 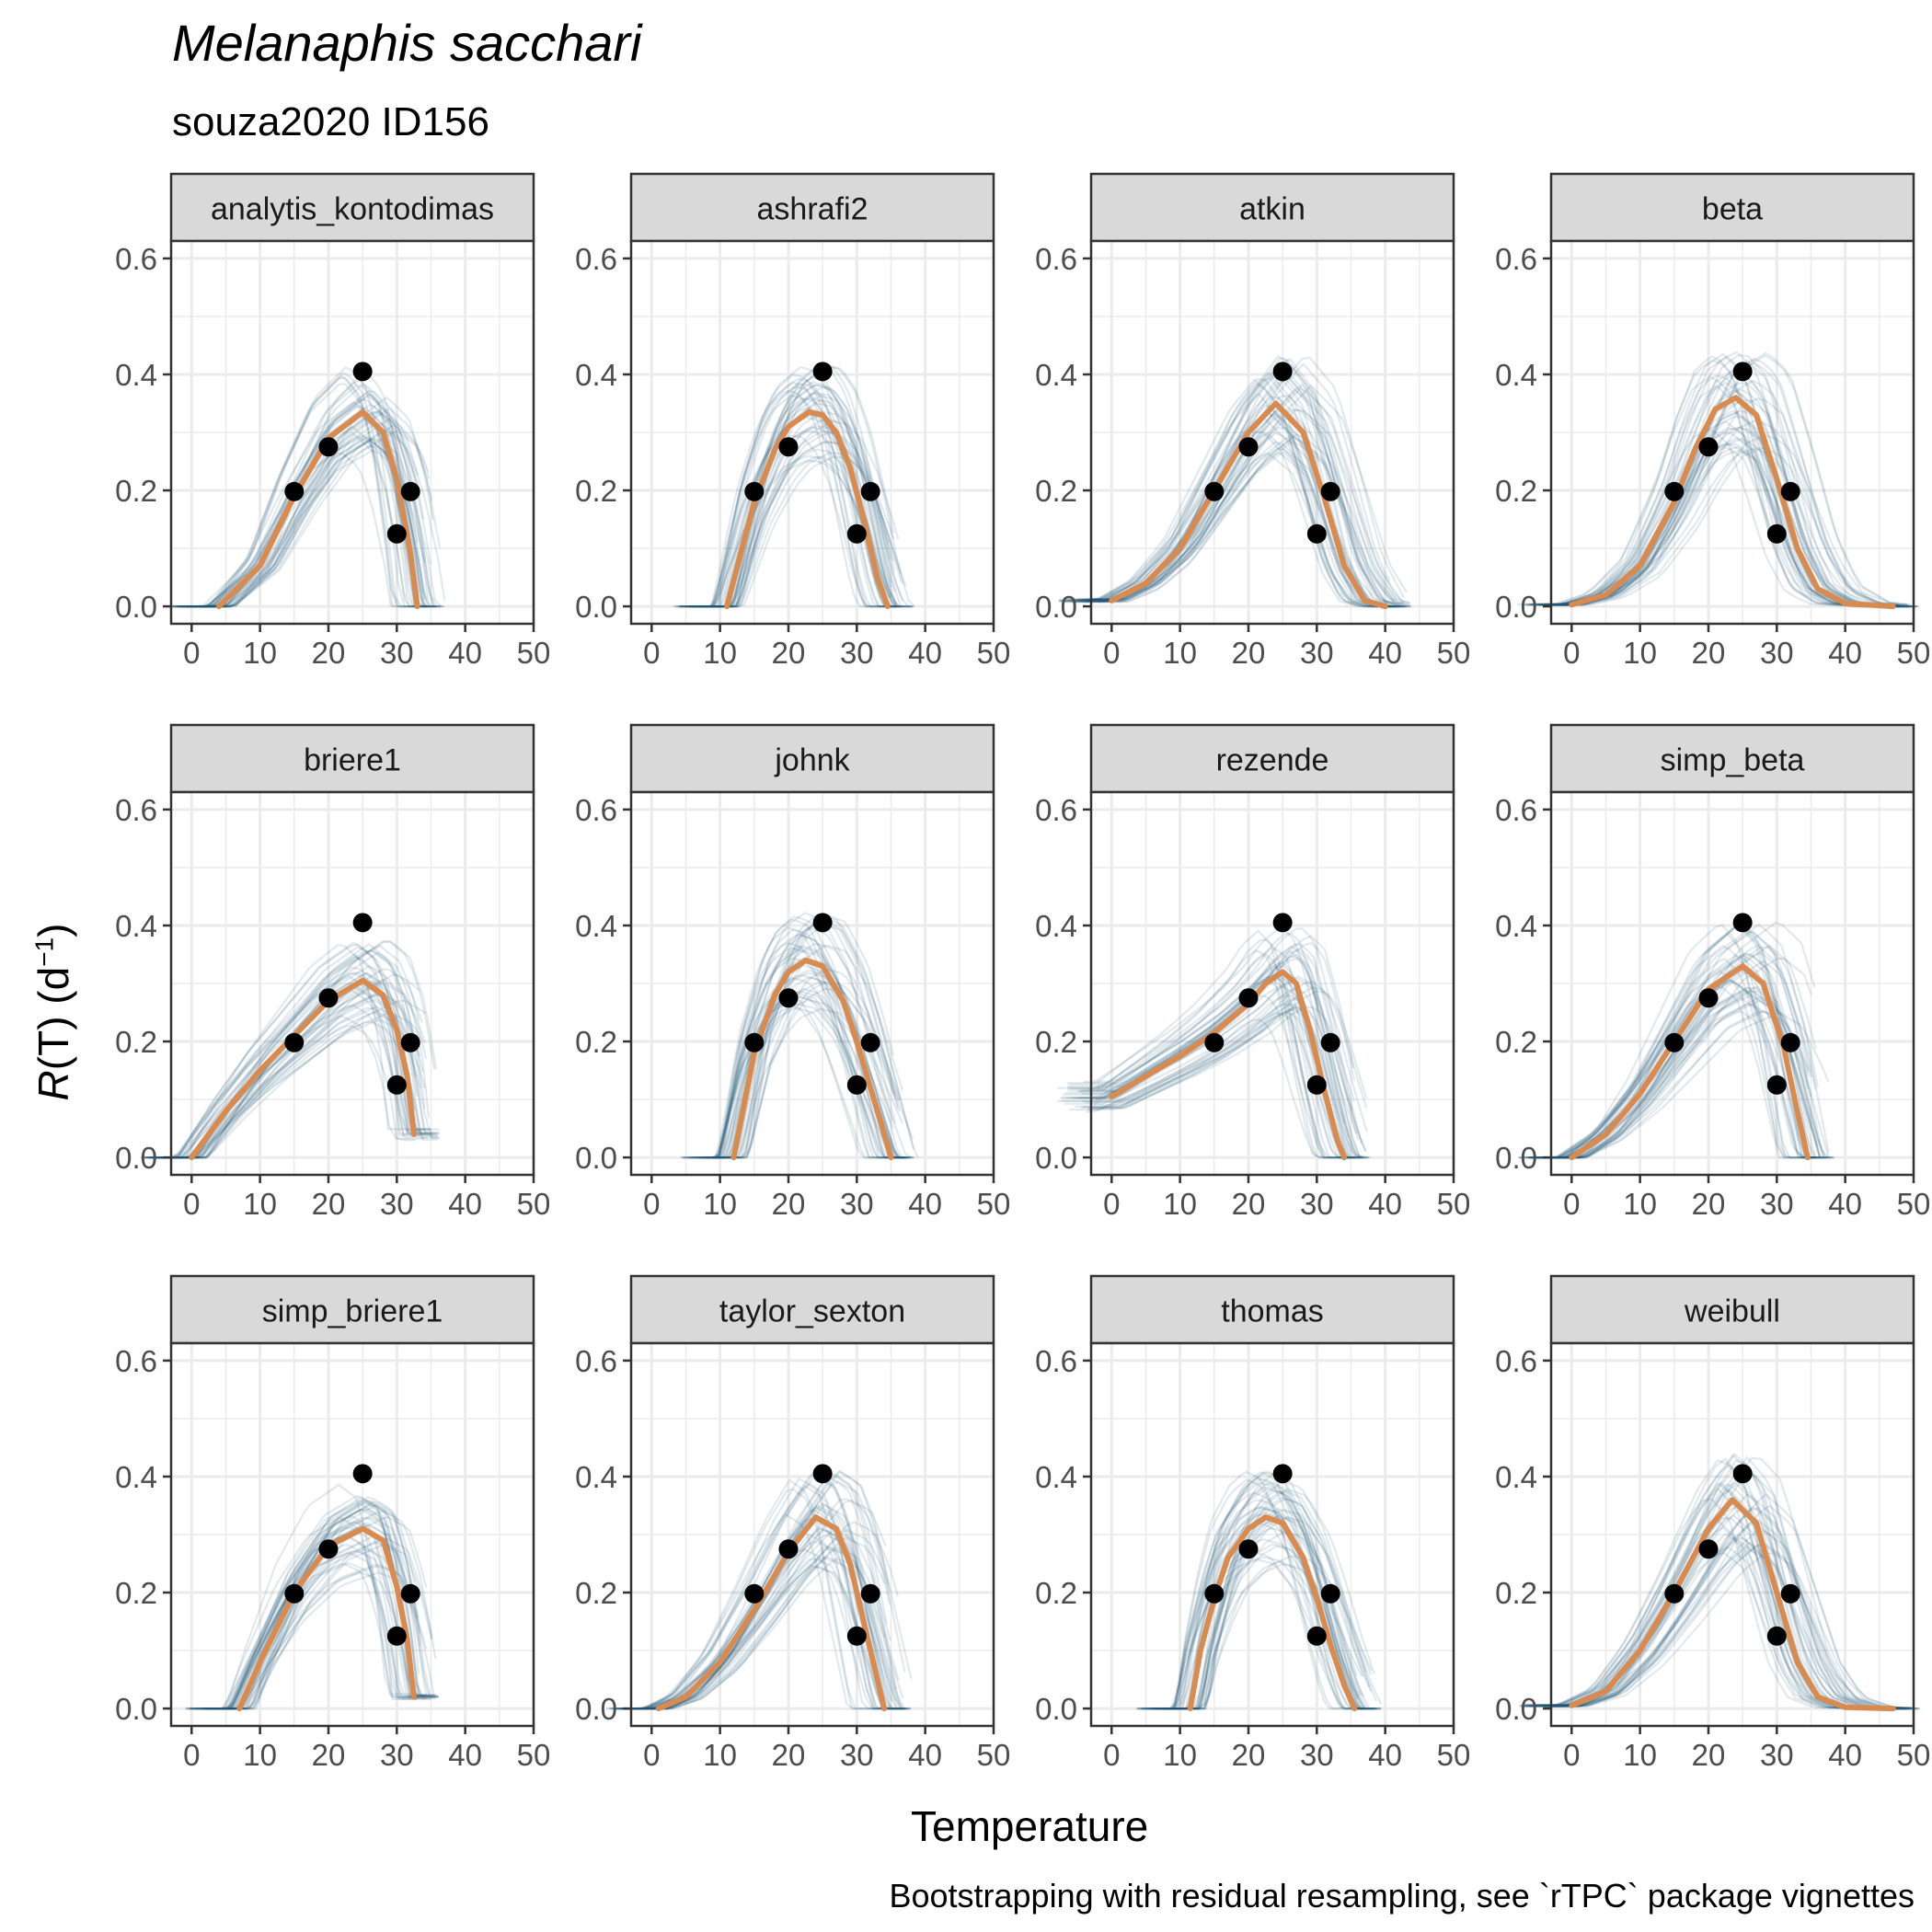 What do you see at coordinates (330, 121) in the screenshot?
I see `figure-subtitle: souza2020 ID156` at bounding box center [330, 121].